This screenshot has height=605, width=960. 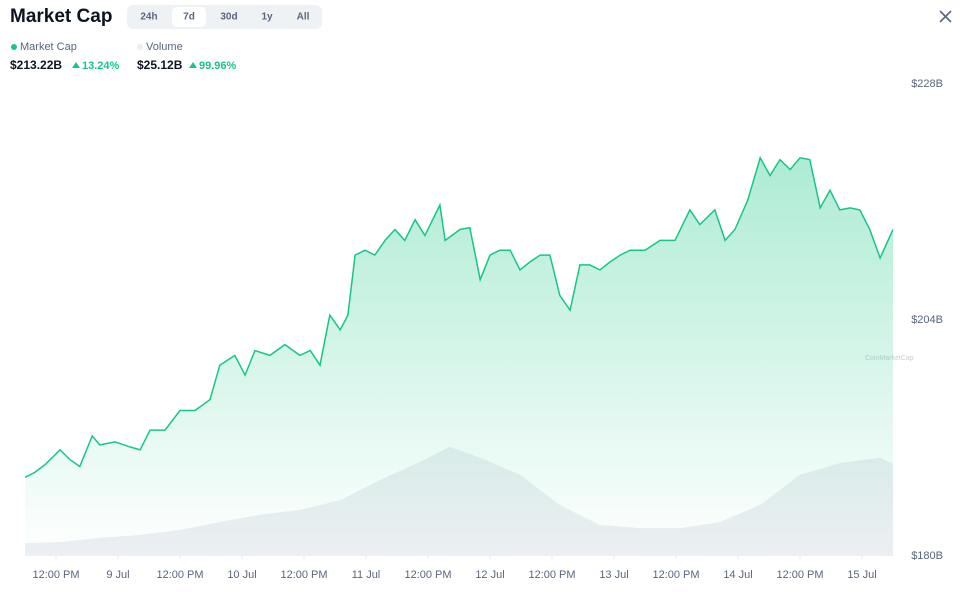 What do you see at coordinates (927, 556) in the screenshot?
I see `y-tick-label: $180B` at bounding box center [927, 556].